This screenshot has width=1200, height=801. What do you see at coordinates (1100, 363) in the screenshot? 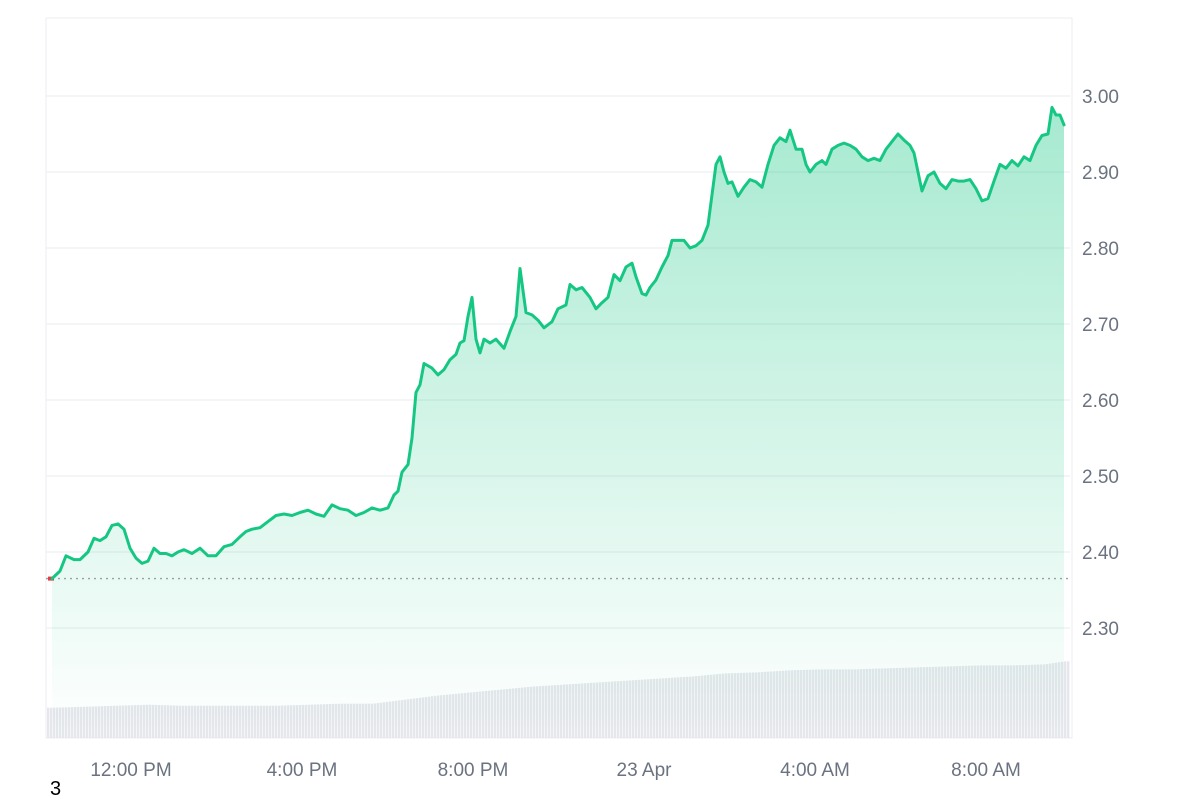
I see `y-axis-ticks: 2.30 2.40 2.50 2.60 2.70 2.80 2.90 3.00` at bounding box center [1100, 363].